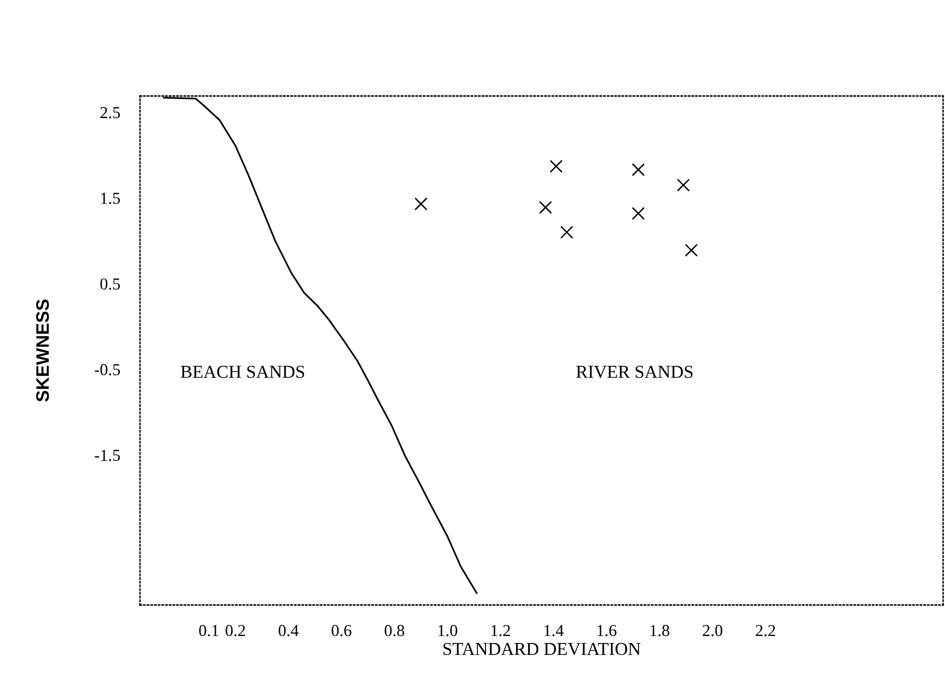 This screenshot has height=681, width=945. What do you see at coordinates (607, 630) in the screenshot?
I see `x-tick-label: 1.6` at bounding box center [607, 630].